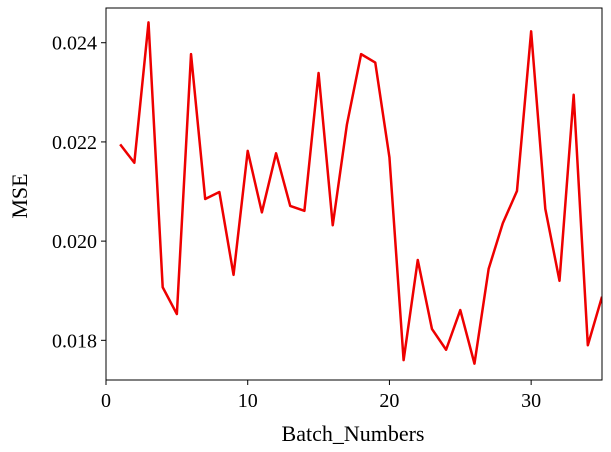 This screenshot has width=611, height=452. I want to click on y-axis-ticks: 0.018 0.020 0.022 0.024, so click(79, 192).